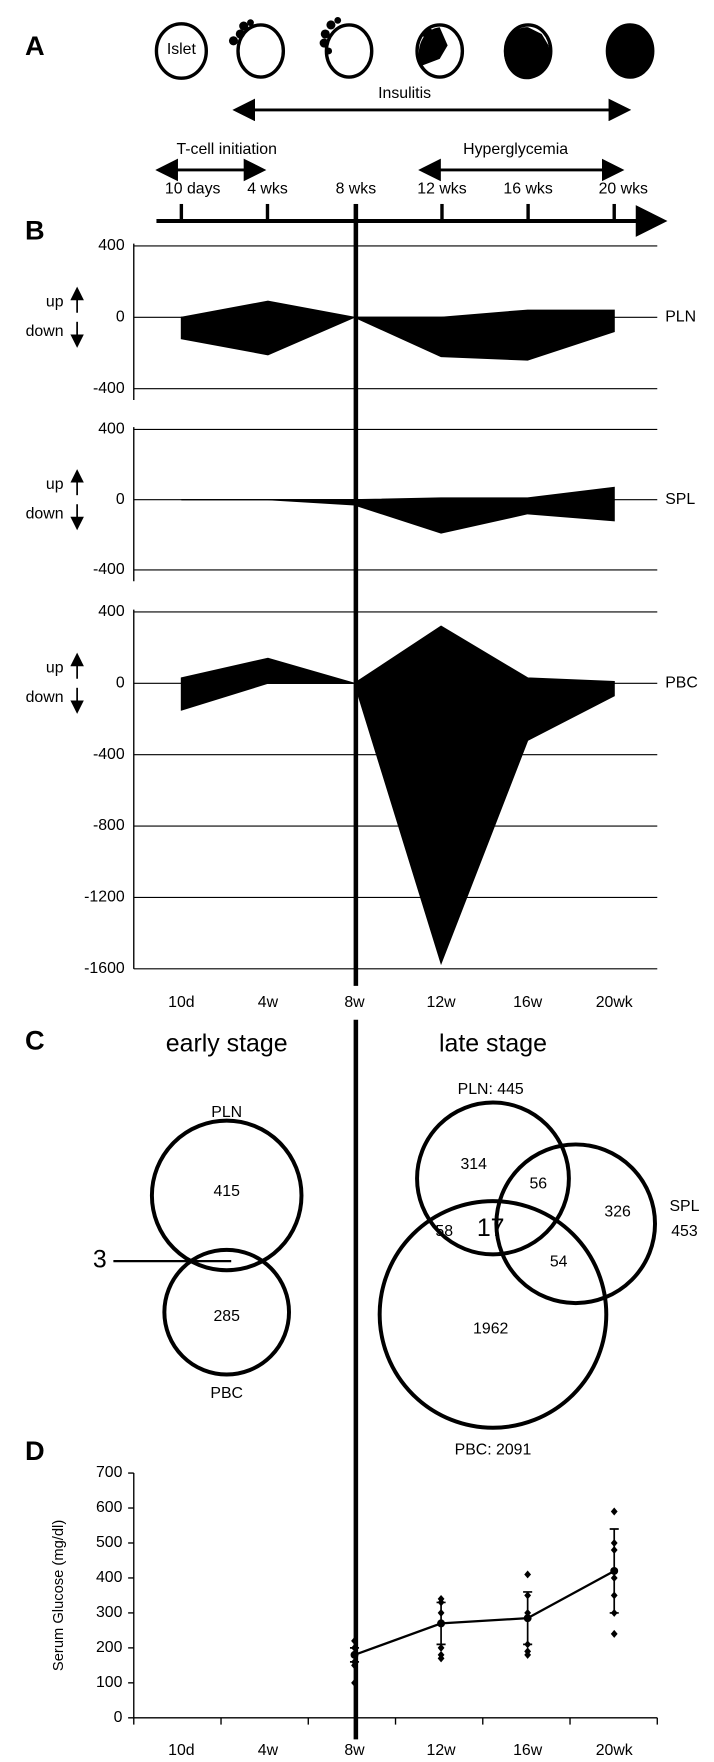  What do you see at coordinates (404, 93) in the screenshot?
I see `insulitis-label: Insulitis` at bounding box center [404, 93].